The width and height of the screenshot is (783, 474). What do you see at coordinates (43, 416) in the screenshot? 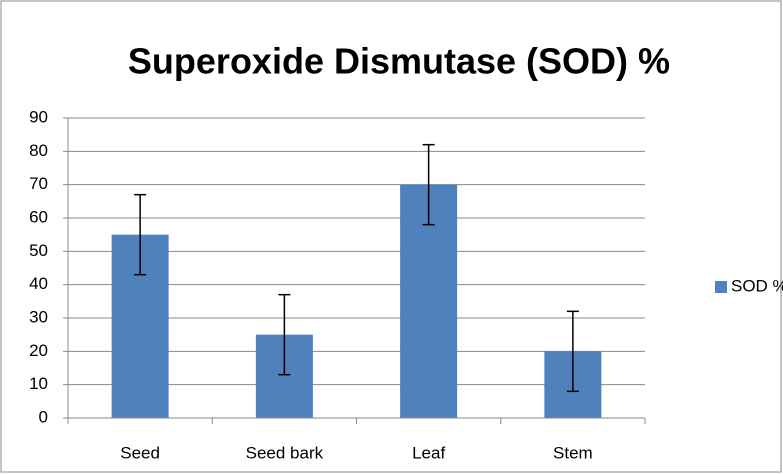
I see `y-tick-label: 0` at bounding box center [43, 416].